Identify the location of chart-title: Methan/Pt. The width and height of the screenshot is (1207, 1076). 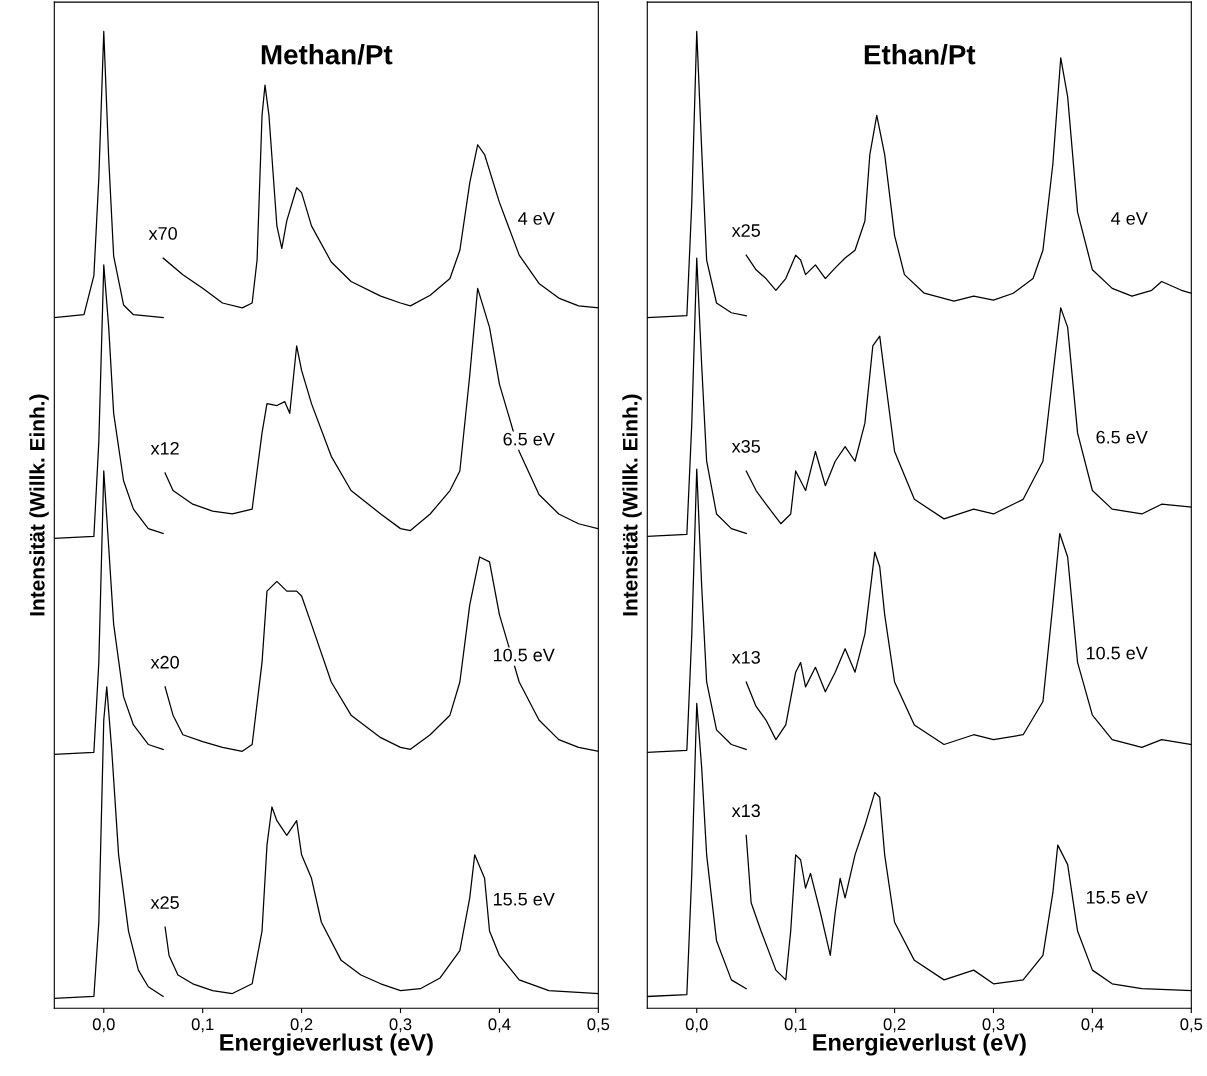
(327, 54).